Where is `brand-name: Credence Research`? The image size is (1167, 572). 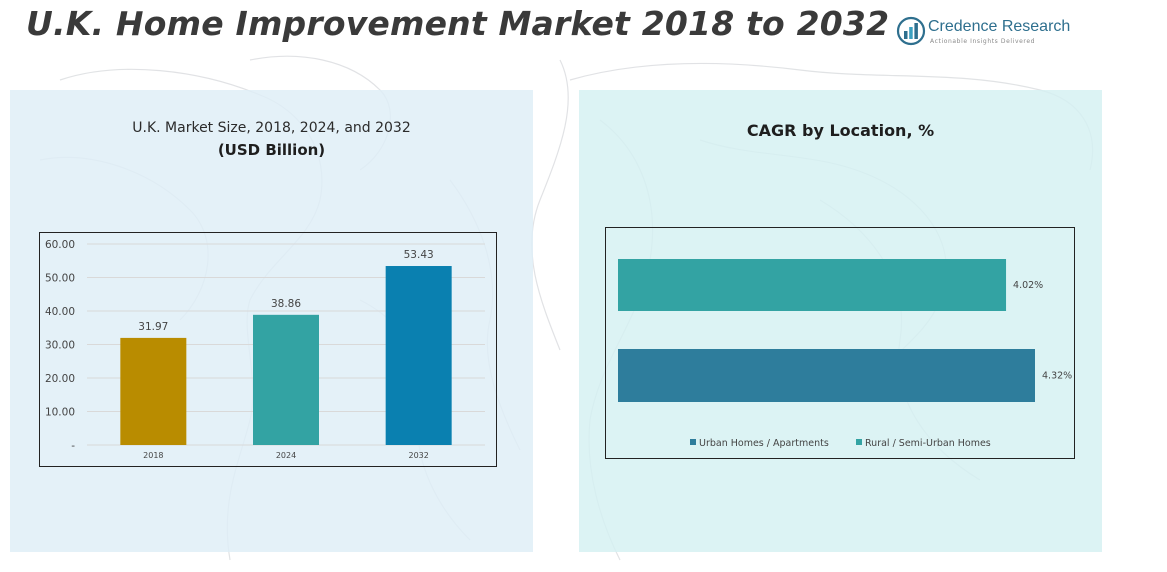 brand-name: Credence Research is located at coordinates (999, 26).